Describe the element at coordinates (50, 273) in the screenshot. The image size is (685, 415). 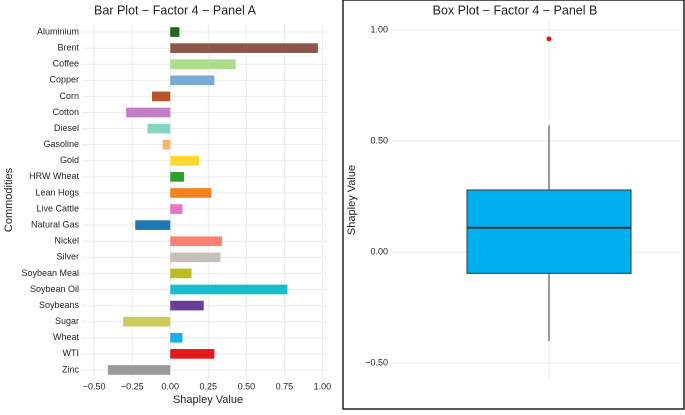
I see `y-tick-label: Soybean Meal` at that location.